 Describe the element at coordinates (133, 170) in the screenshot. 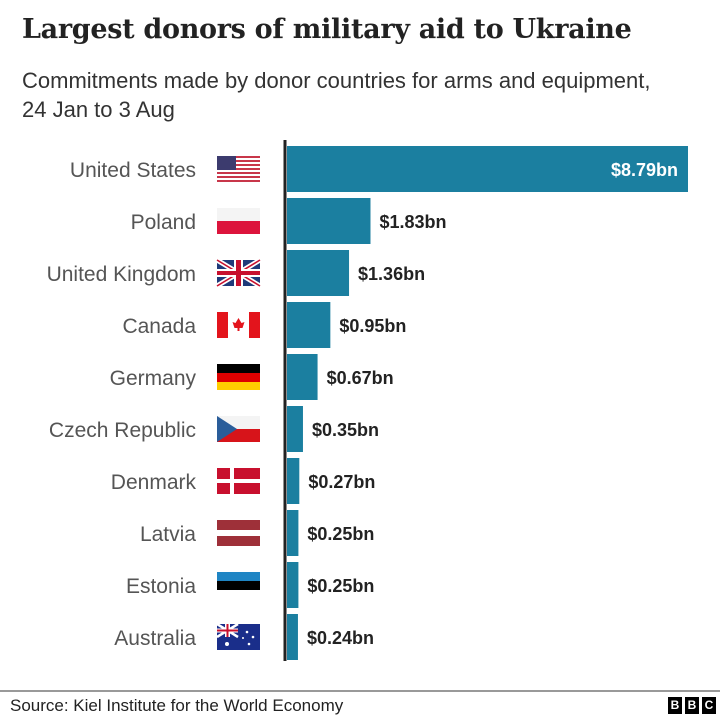

I see `category-label: United States` at that location.